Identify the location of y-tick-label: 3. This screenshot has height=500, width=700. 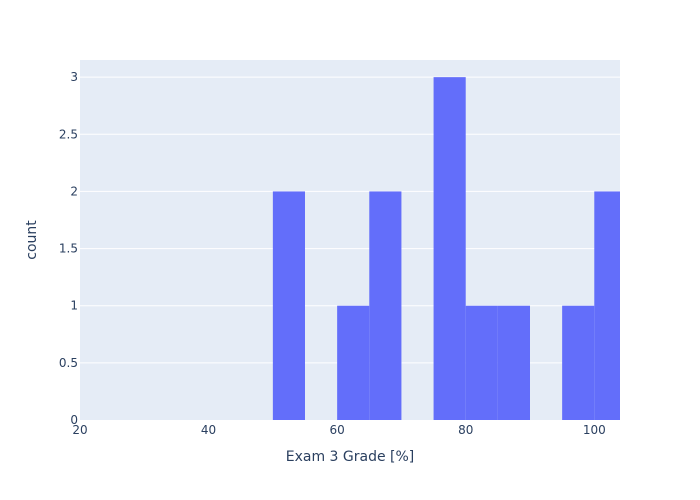
(74, 77).